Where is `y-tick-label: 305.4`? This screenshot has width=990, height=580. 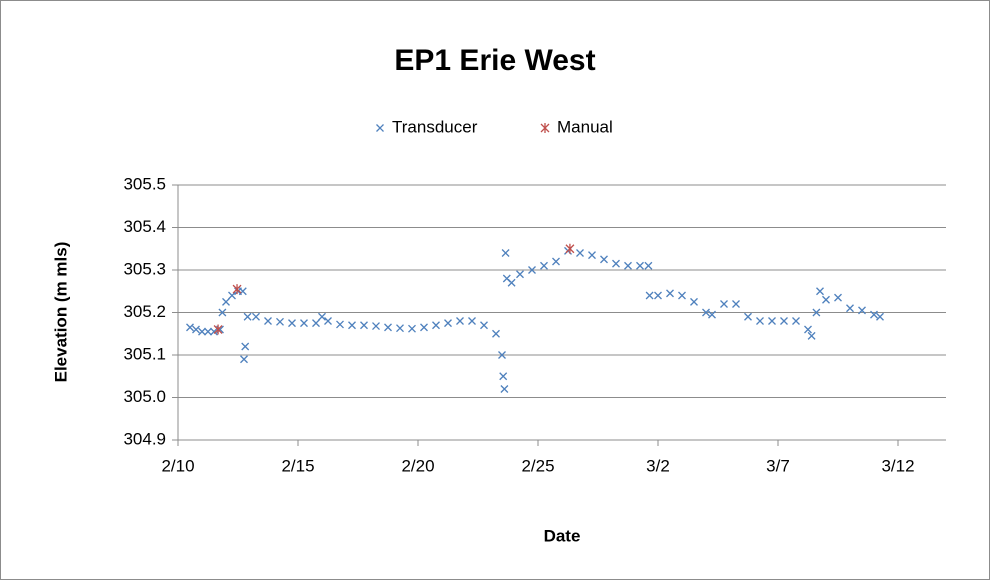 y-tick-label: 305.4 is located at coordinates (144, 226).